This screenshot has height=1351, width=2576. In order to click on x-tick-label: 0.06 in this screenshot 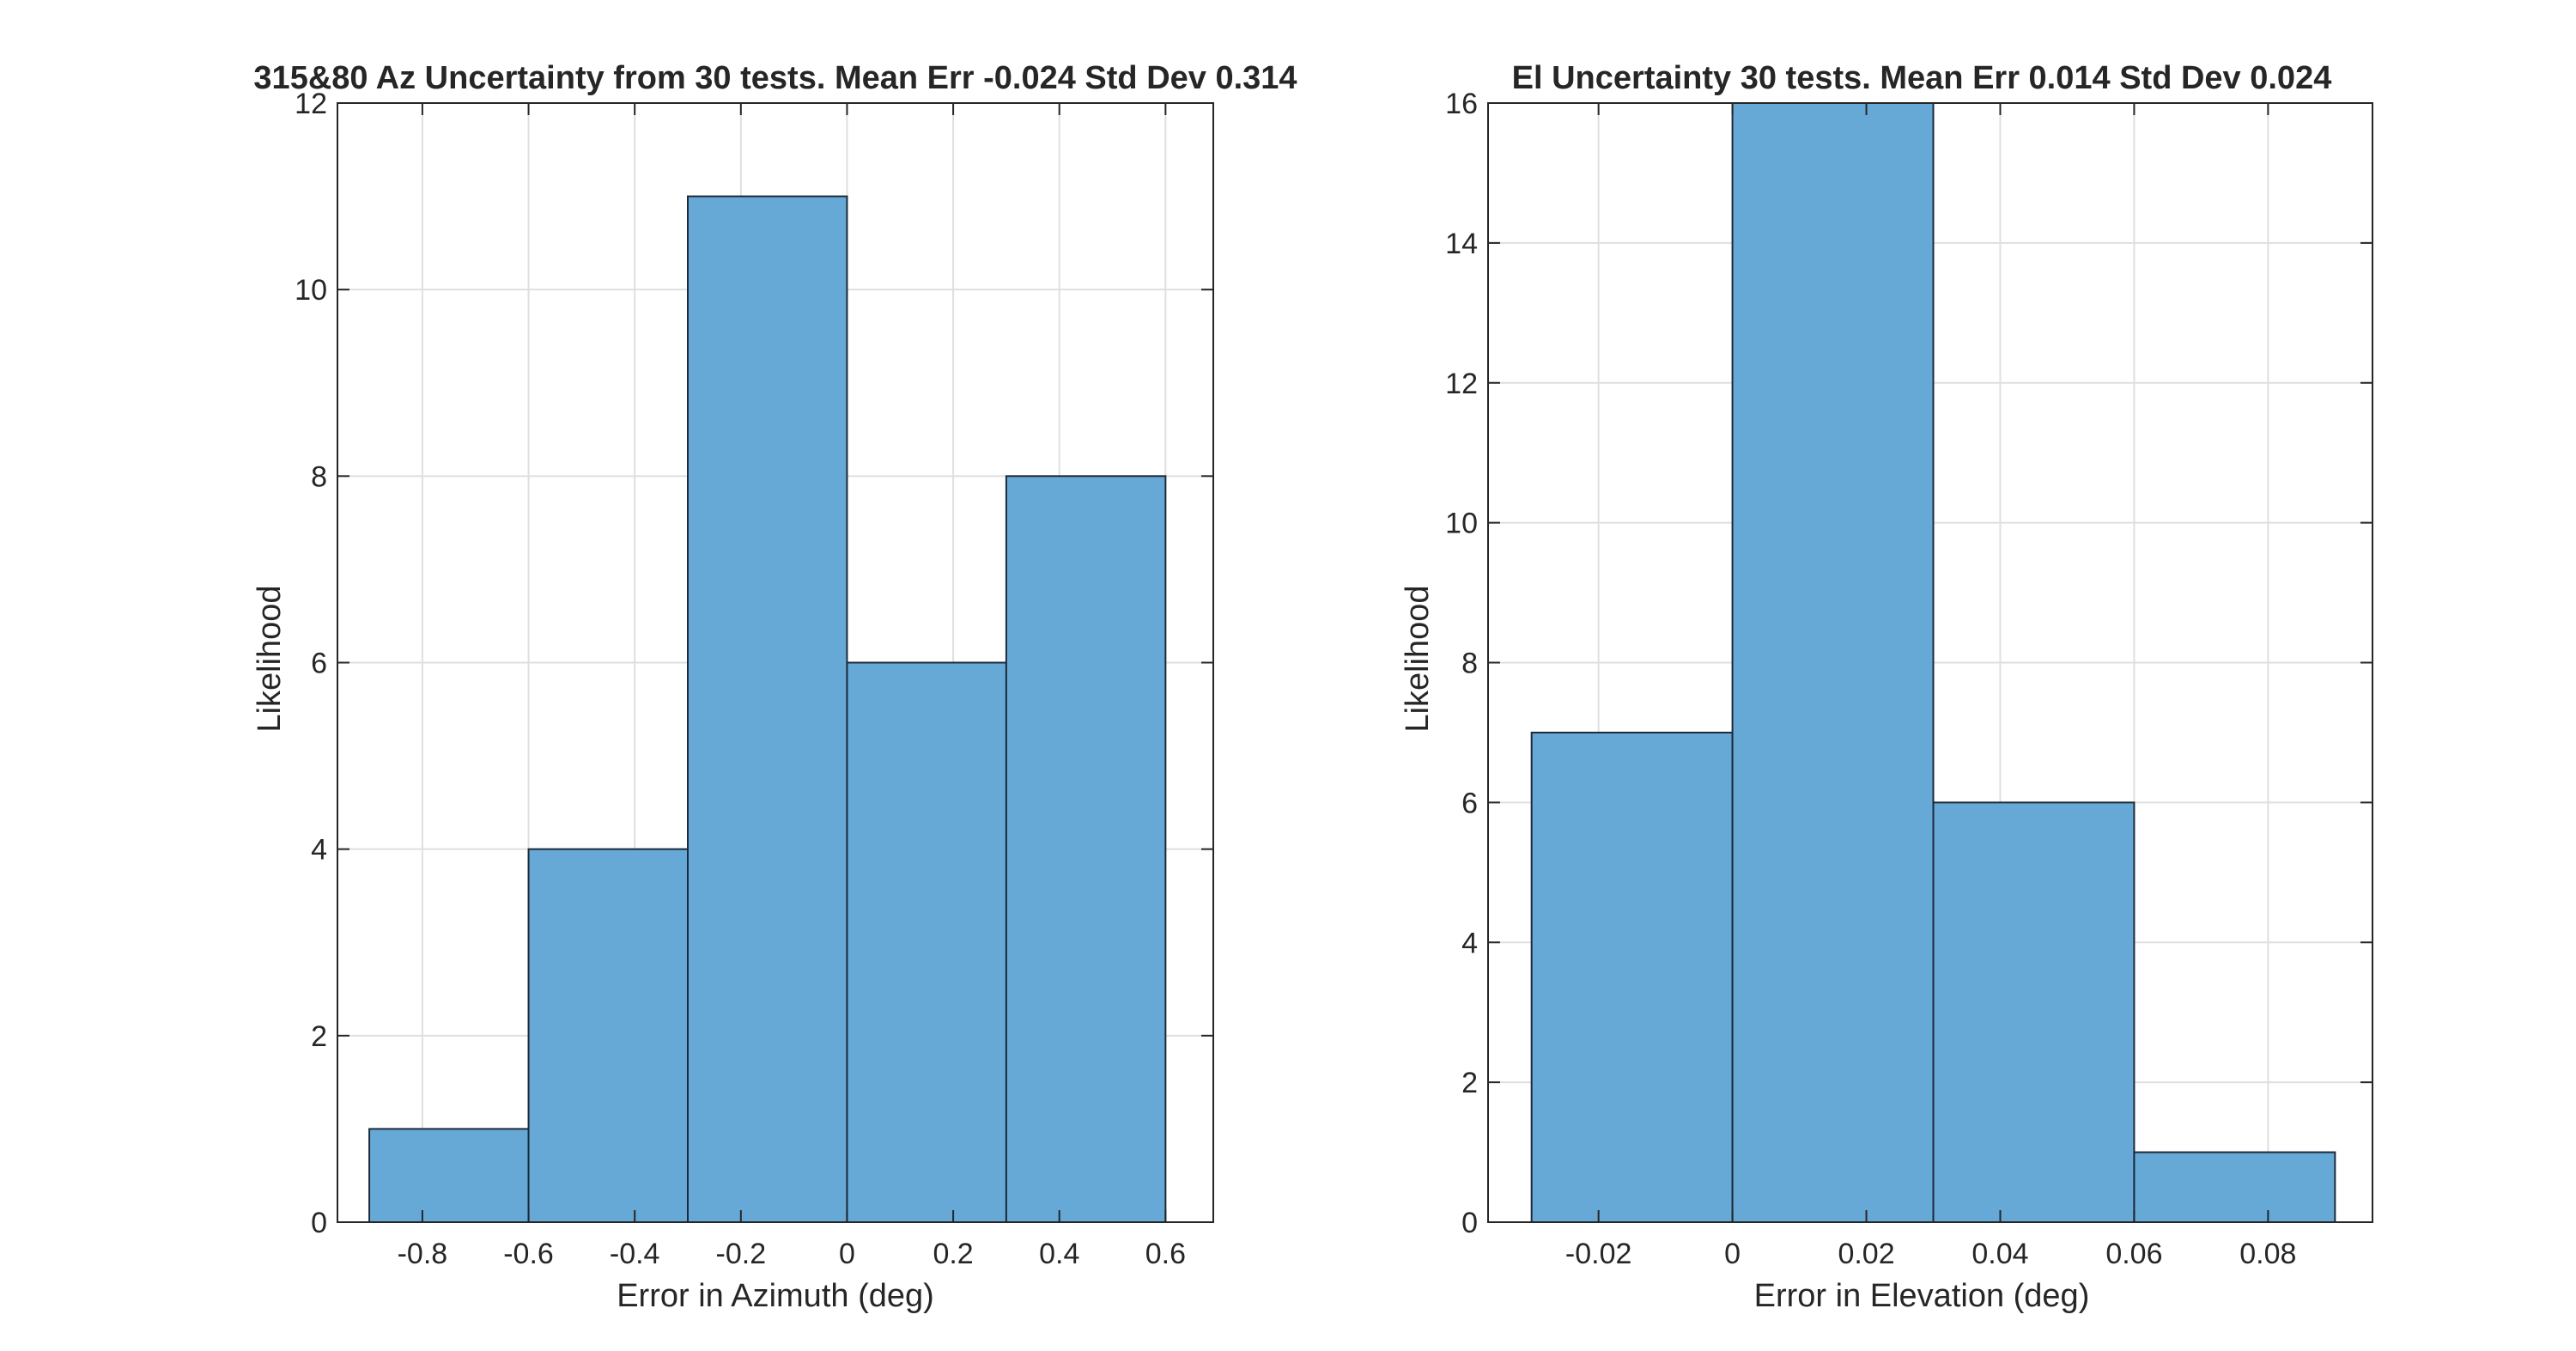, I will do `click(2134, 1254)`.